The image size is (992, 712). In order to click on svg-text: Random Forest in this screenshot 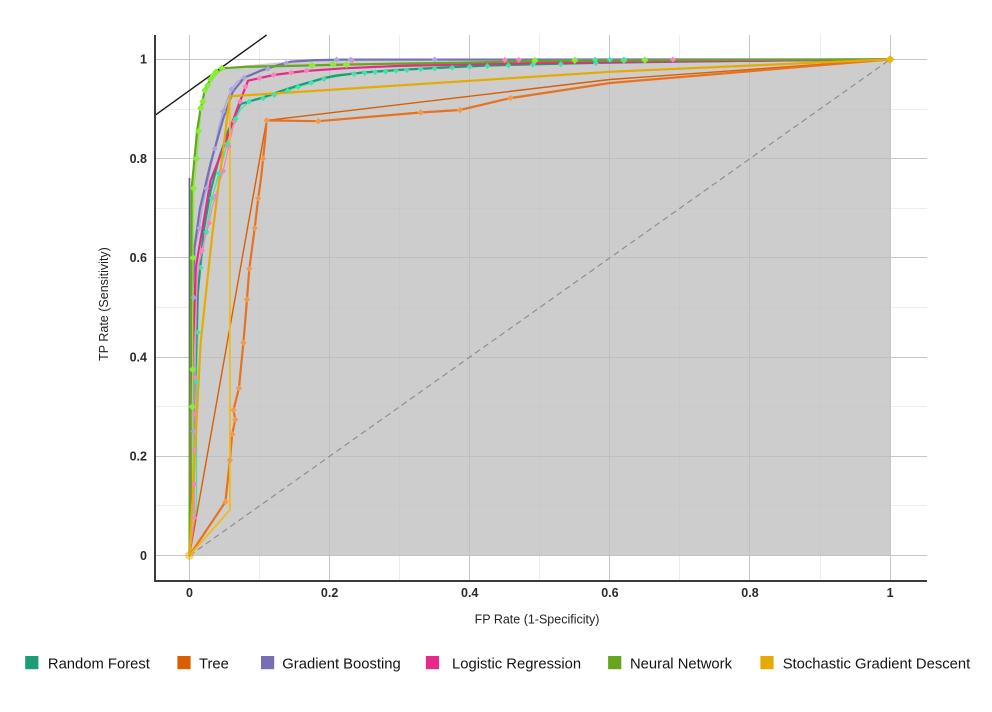, I will do `click(99, 664)`.